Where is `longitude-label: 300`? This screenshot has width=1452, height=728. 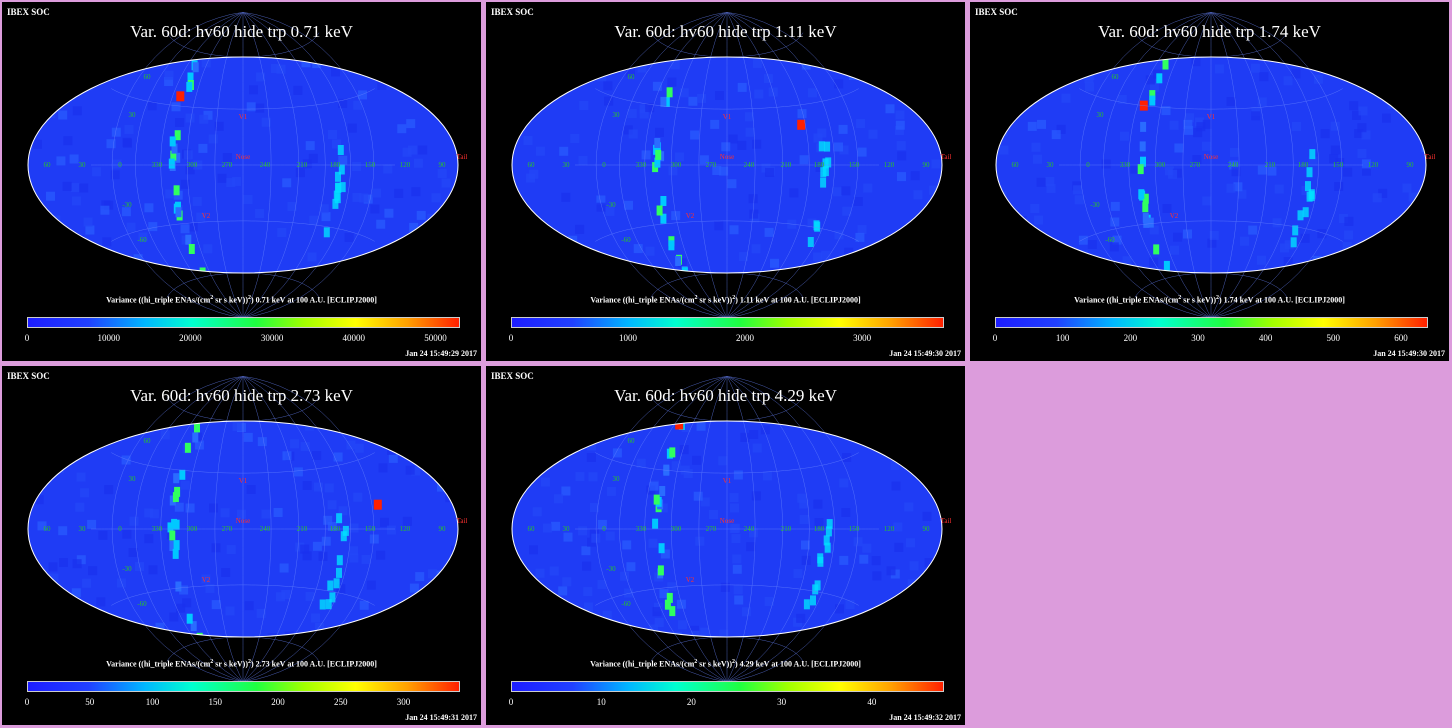 longitude-label: 300 is located at coordinates (192, 165).